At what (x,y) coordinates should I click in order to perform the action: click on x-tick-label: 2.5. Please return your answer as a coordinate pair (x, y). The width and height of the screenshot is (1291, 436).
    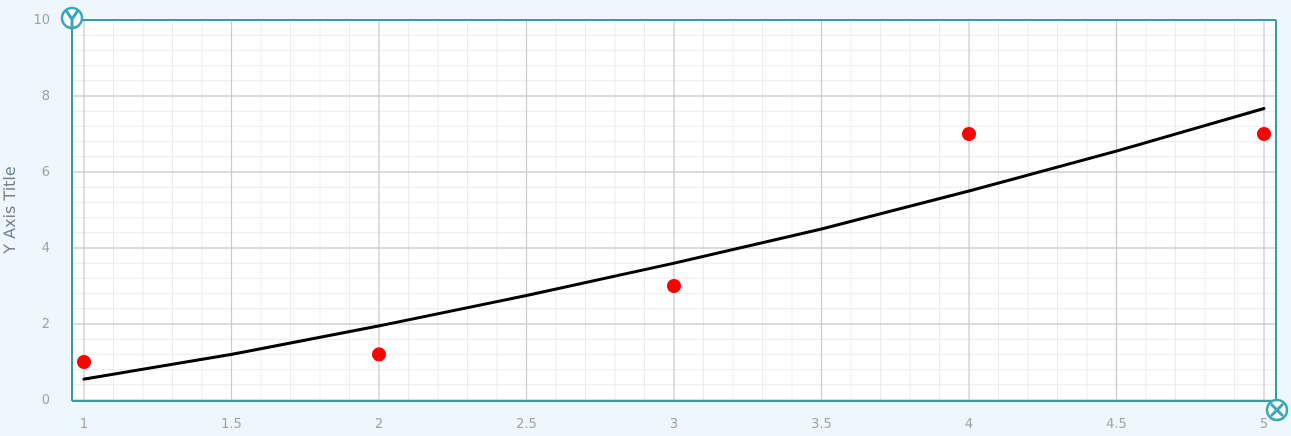
    Looking at the image, I should click on (526, 424).